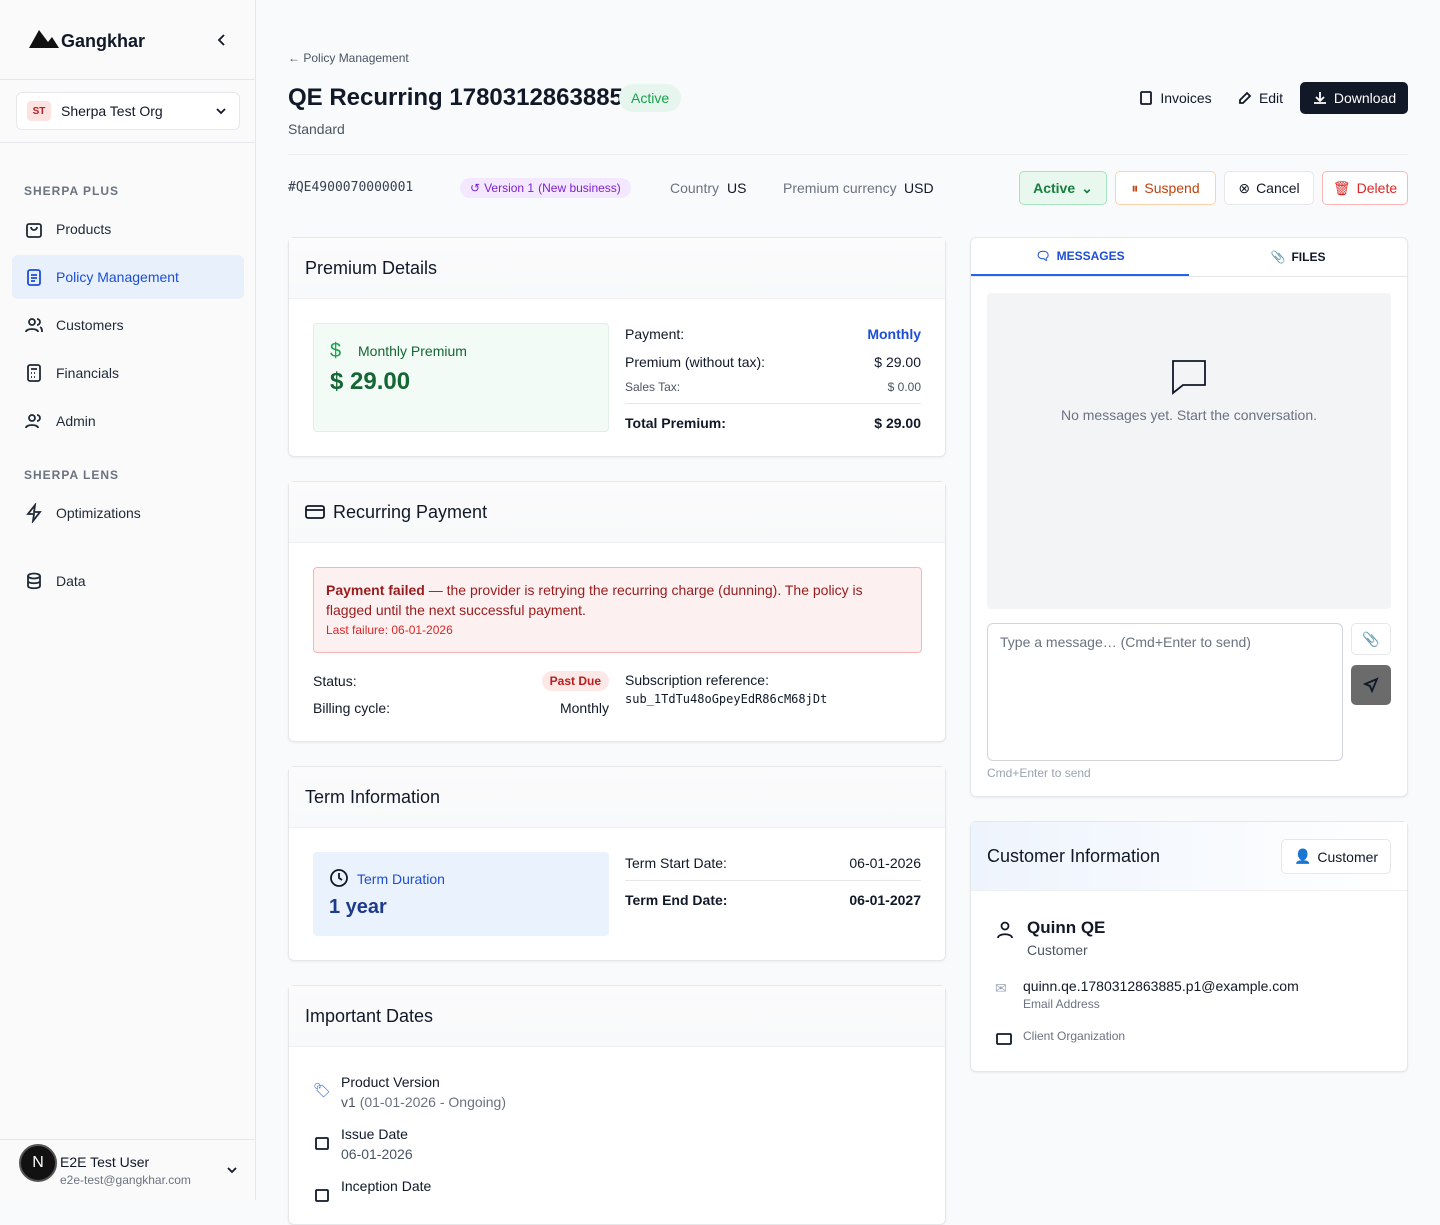  Describe the element at coordinates (1054, 188) in the screenshot. I see `button-label: Active` at that location.